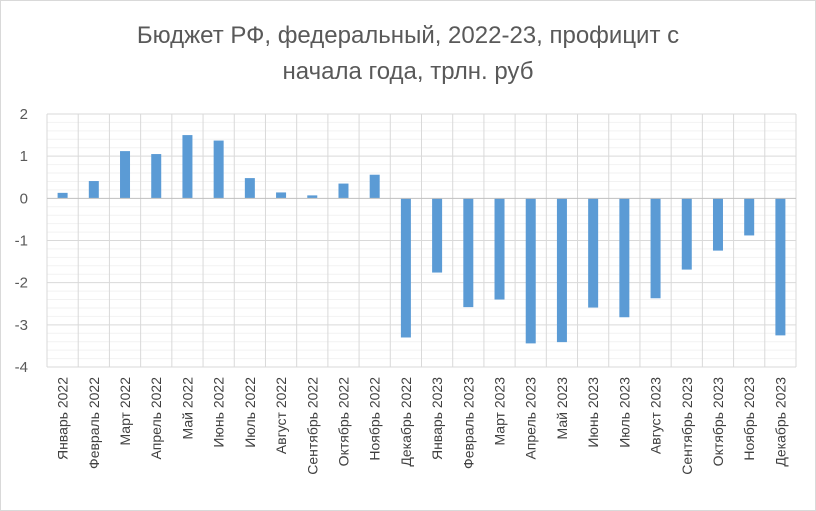  I want to click on x-tick-label: Октябрь 2023, so click(718, 422).